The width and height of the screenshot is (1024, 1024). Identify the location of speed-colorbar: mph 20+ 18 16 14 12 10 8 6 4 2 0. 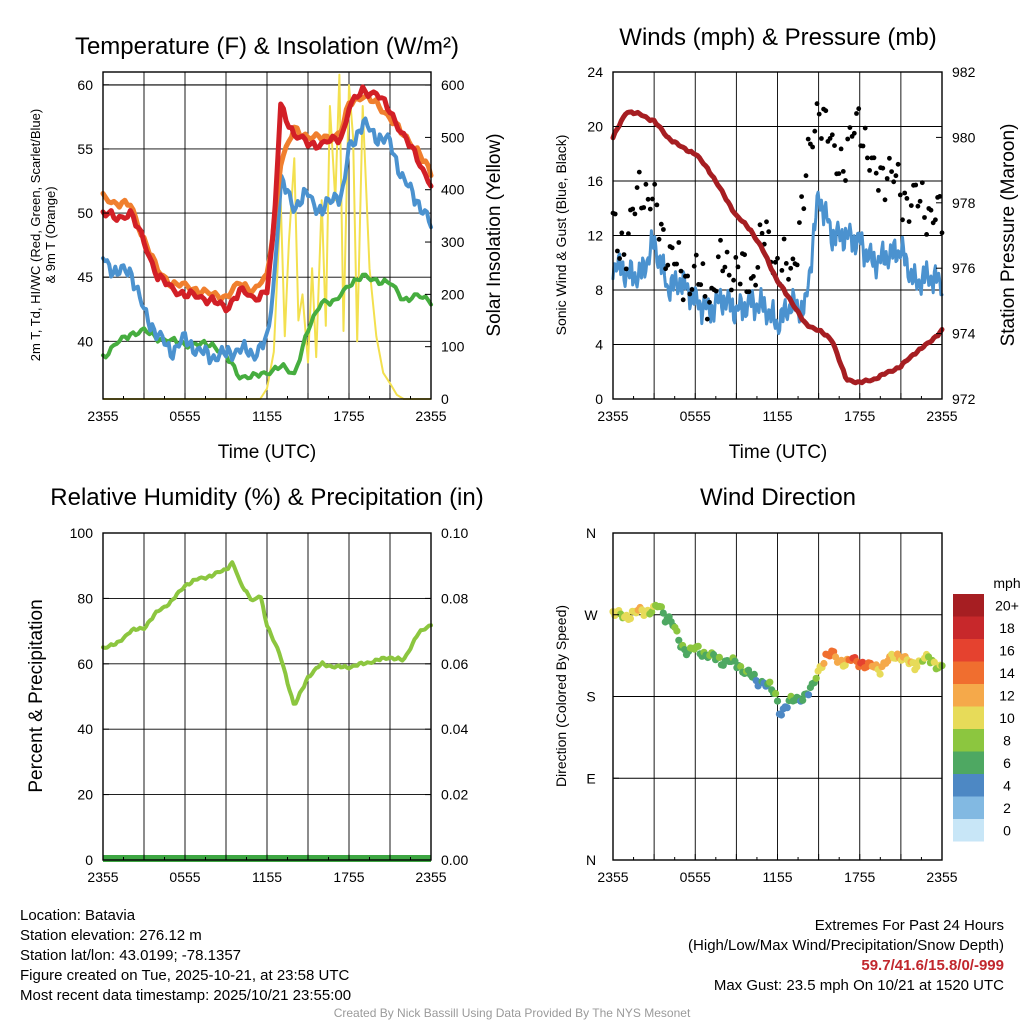
(987, 708).